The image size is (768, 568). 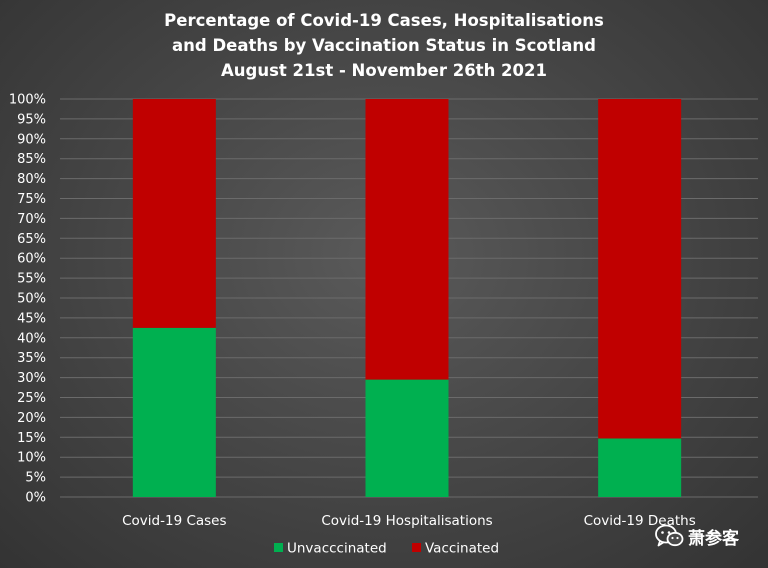 What do you see at coordinates (384, 70) in the screenshot?
I see `chart-title-line-3: August 21st - November 26th 2021` at bounding box center [384, 70].